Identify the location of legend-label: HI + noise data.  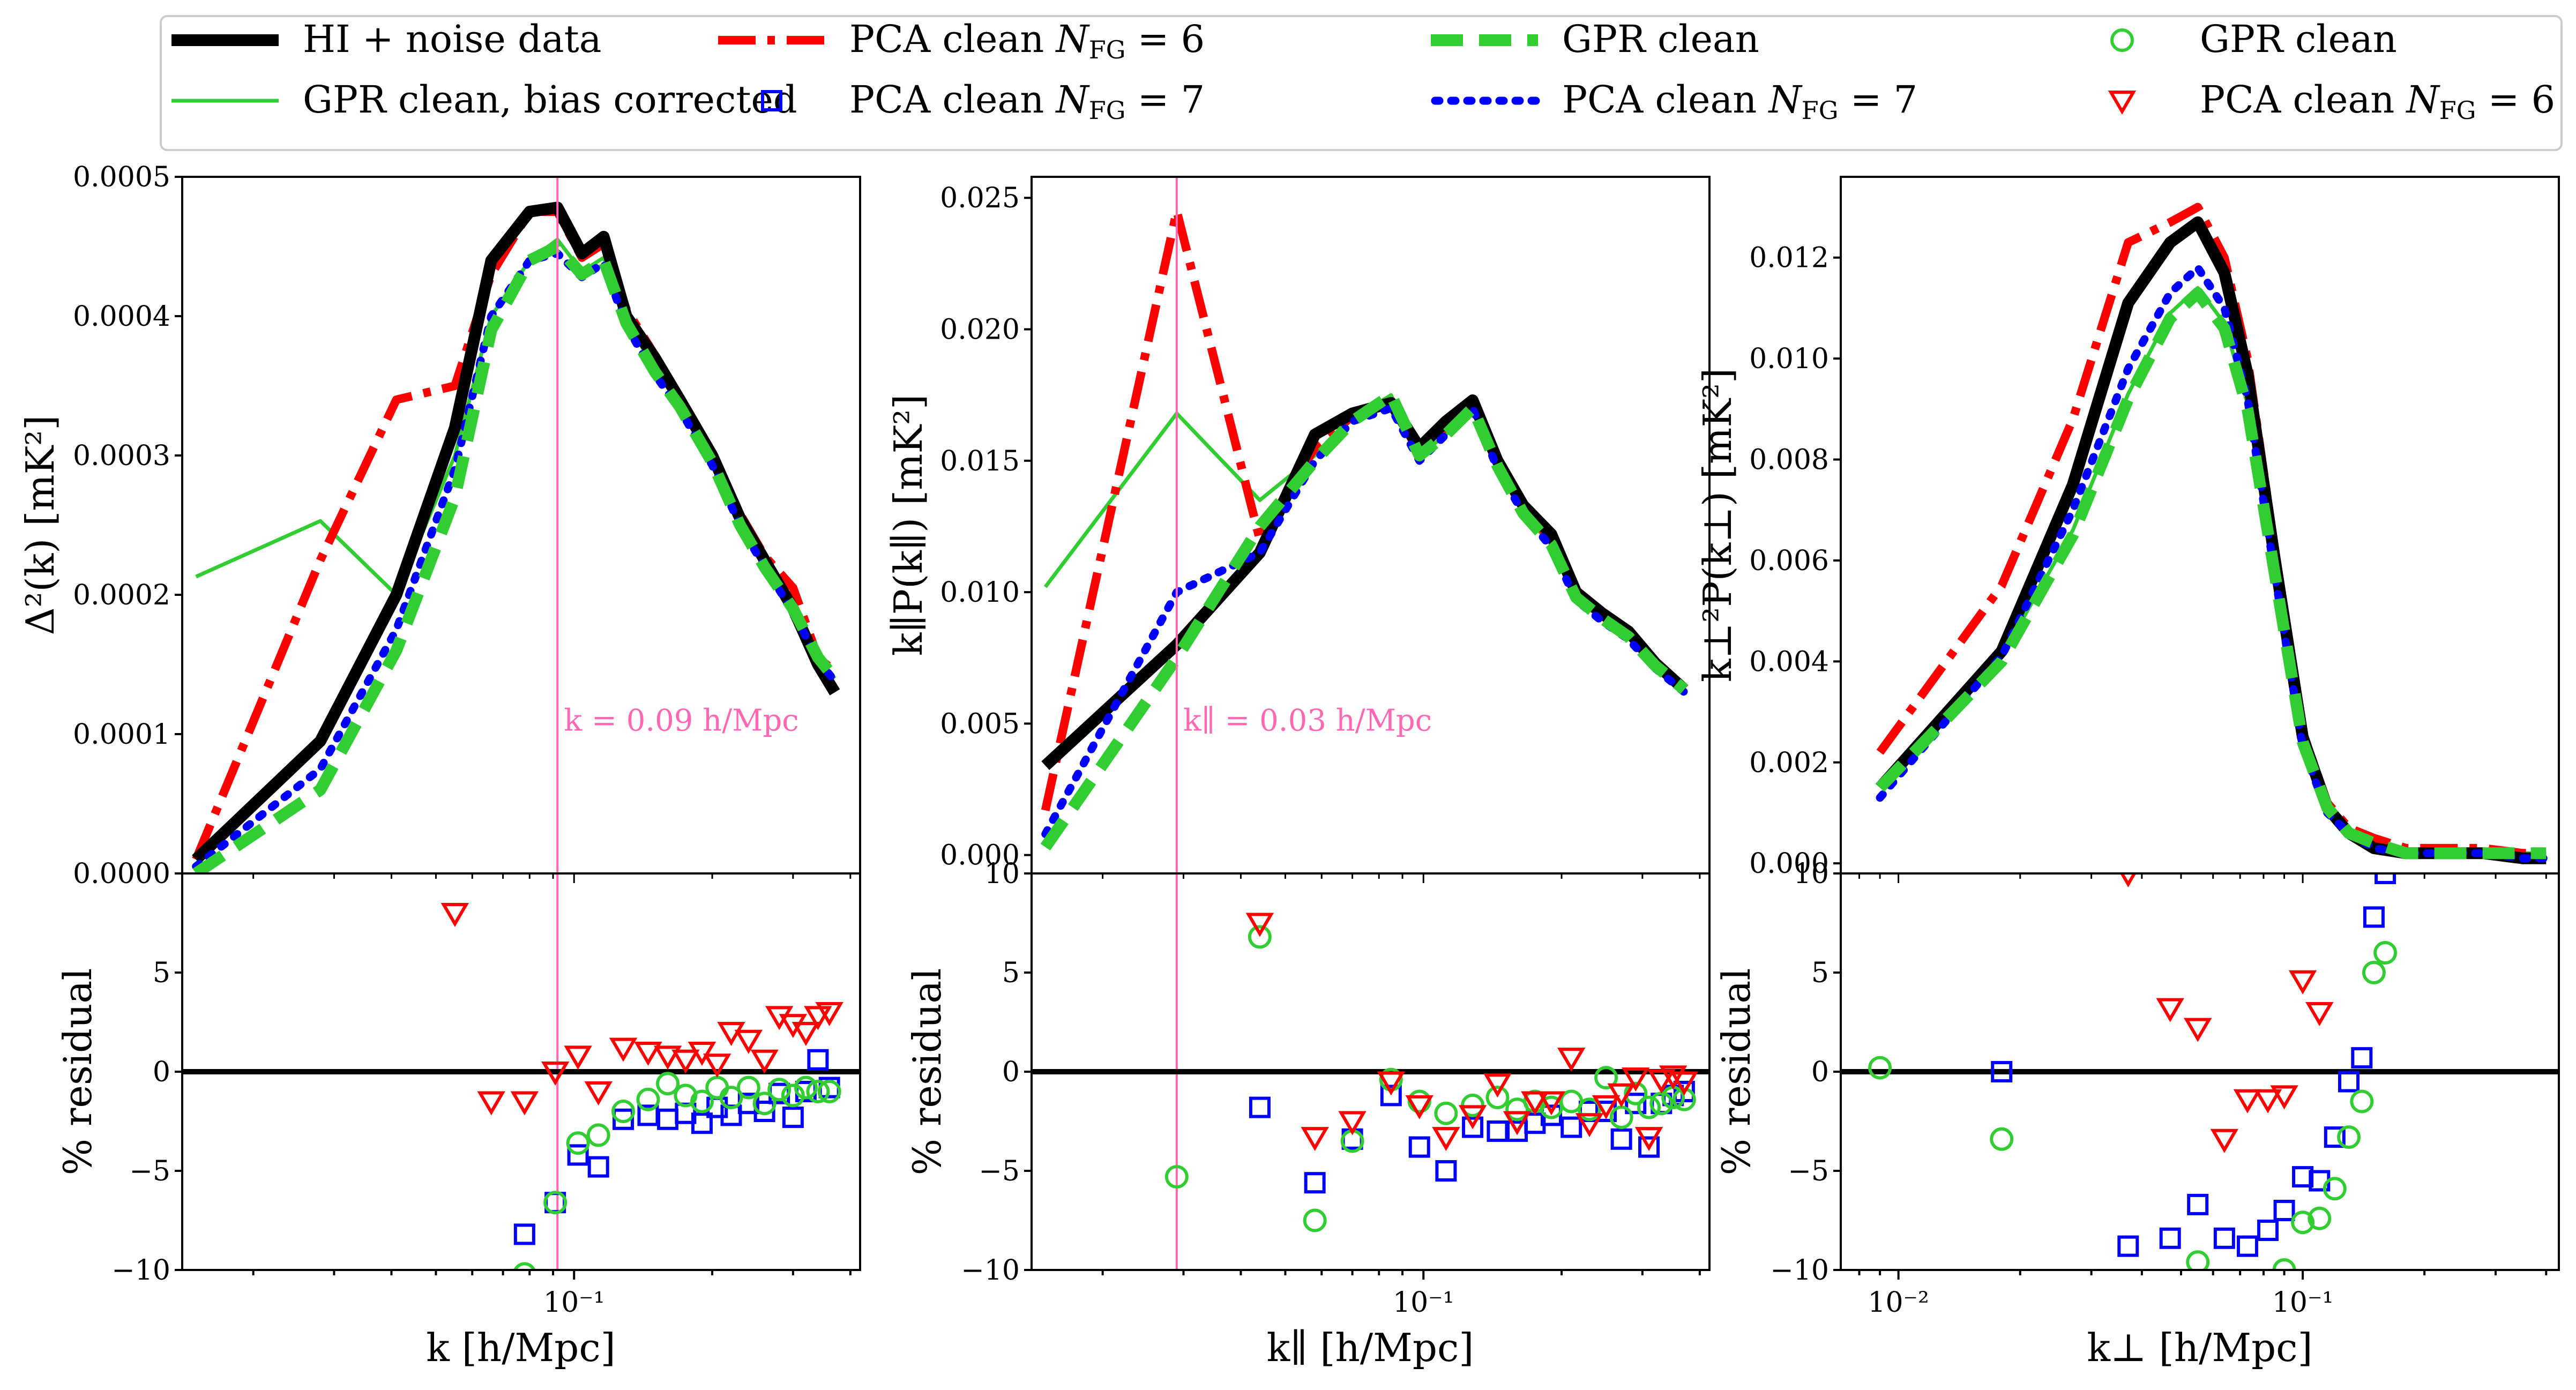
(452, 39).